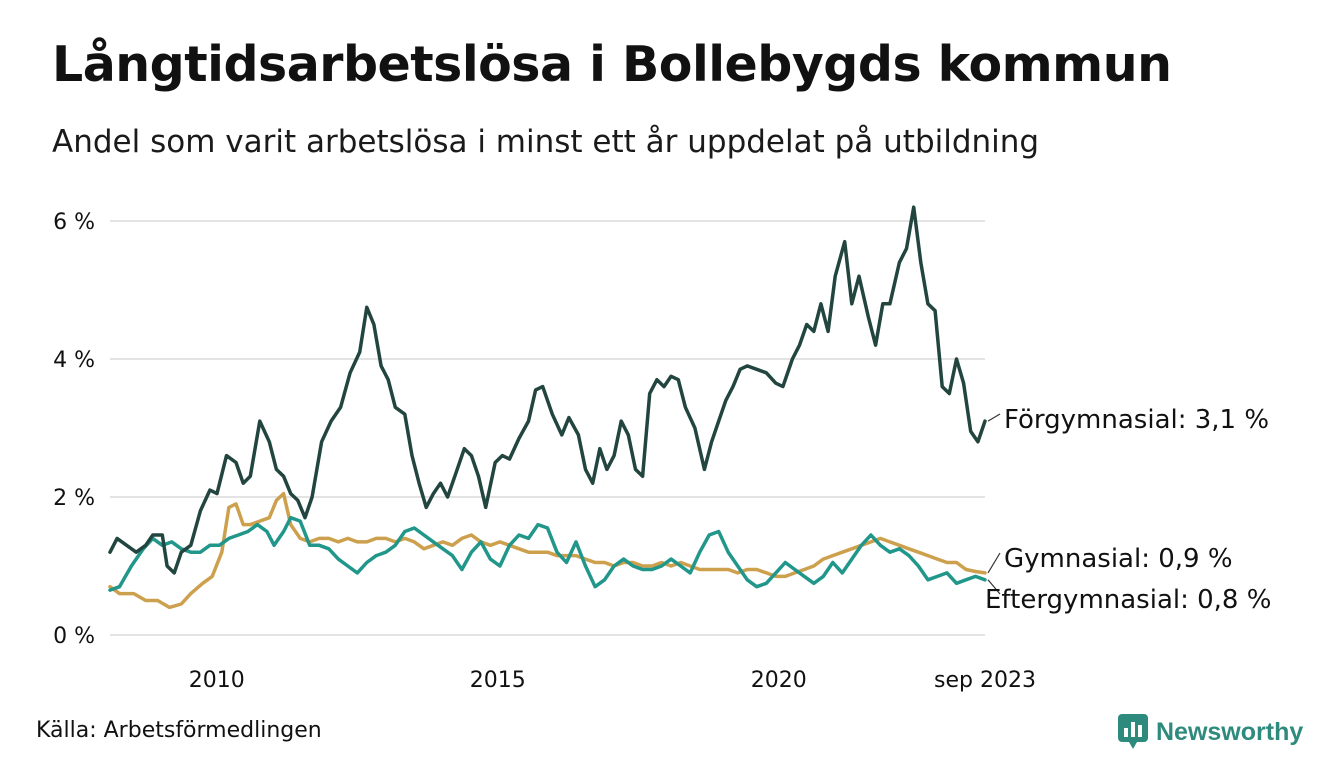 The width and height of the screenshot is (1340, 780). Describe the element at coordinates (1230, 731) in the screenshot. I see `brand-name: Newsworthy` at that location.